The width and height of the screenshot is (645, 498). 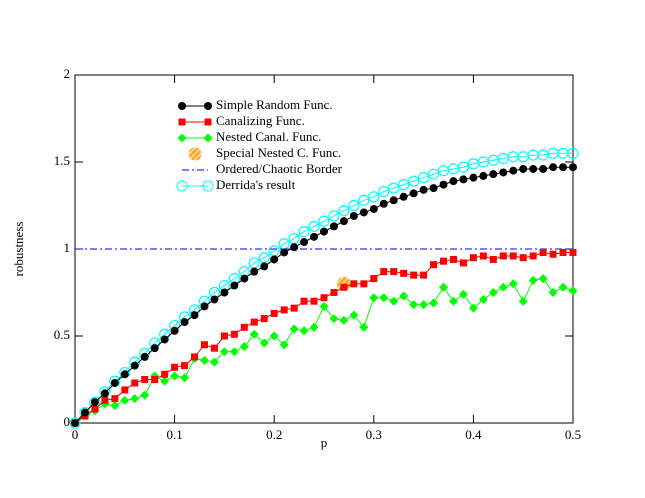 I want to click on x-tick-label: 0.2, so click(x=274, y=434).